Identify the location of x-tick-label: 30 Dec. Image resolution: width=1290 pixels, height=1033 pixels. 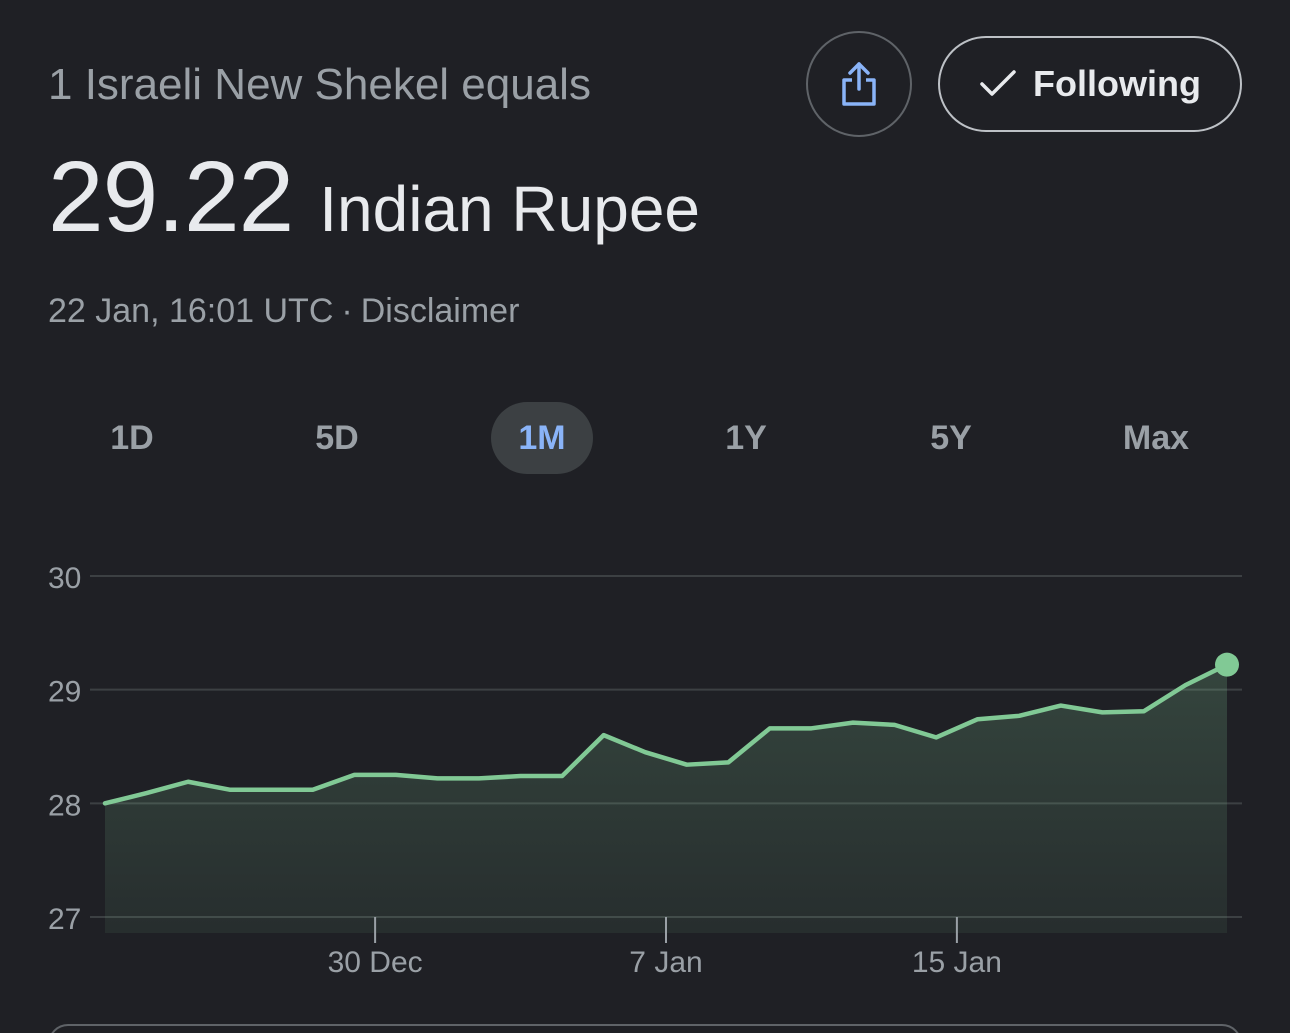
(375, 962).